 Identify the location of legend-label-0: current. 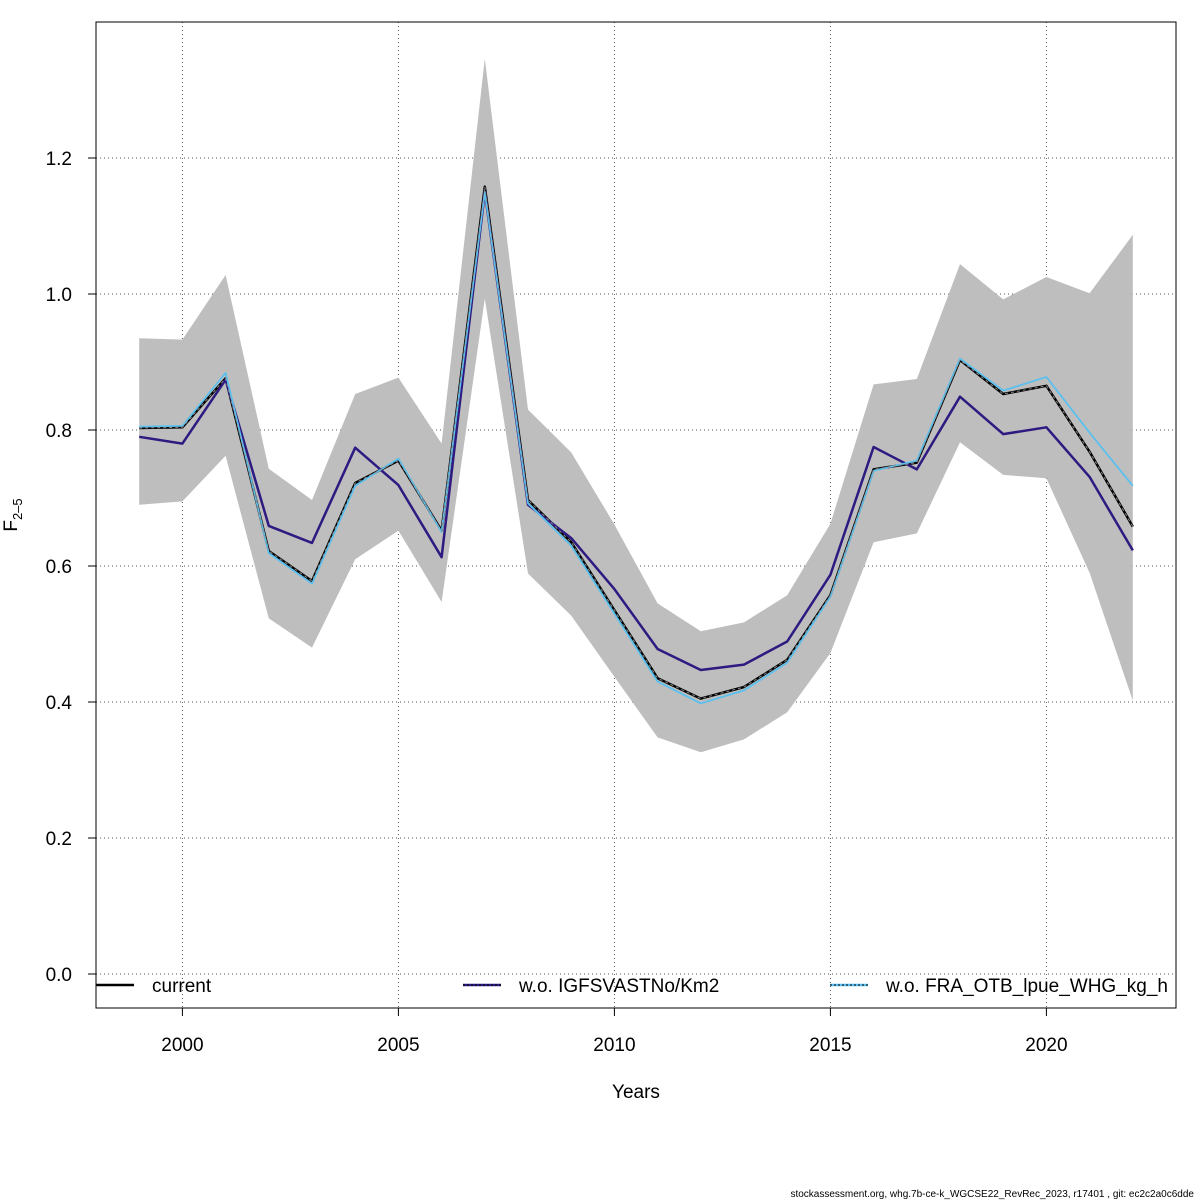
(182, 986).